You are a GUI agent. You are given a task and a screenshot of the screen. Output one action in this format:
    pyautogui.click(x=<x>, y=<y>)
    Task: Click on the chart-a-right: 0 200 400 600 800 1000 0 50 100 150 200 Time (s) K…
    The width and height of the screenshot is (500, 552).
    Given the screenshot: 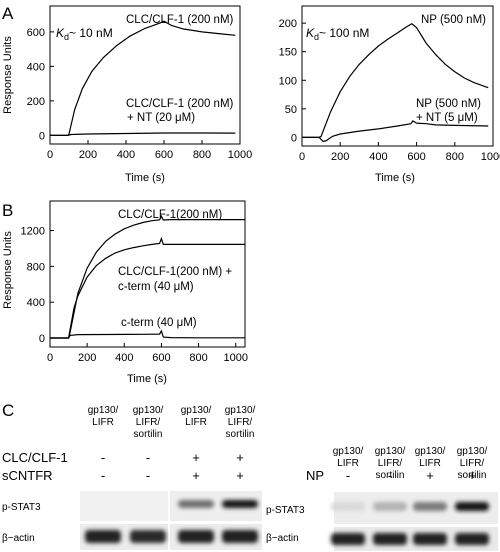 What is the action you would take?
    pyautogui.click(x=389, y=94)
    